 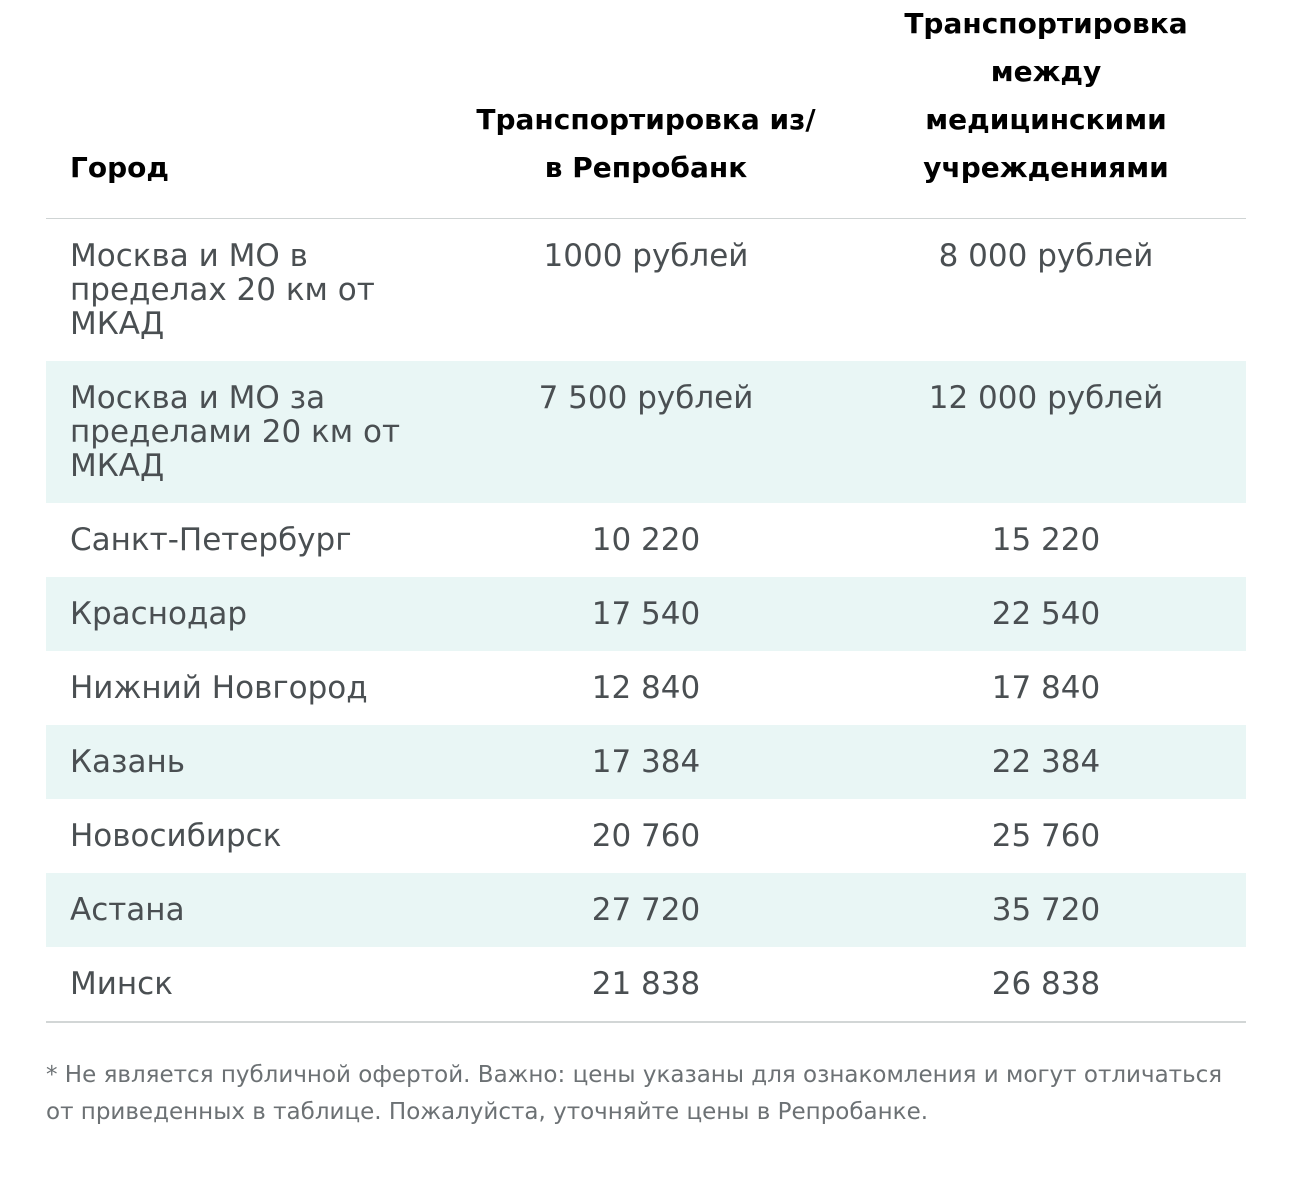 I want to click on to-from-bank-cell: 17 540, so click(x=646, y=614).